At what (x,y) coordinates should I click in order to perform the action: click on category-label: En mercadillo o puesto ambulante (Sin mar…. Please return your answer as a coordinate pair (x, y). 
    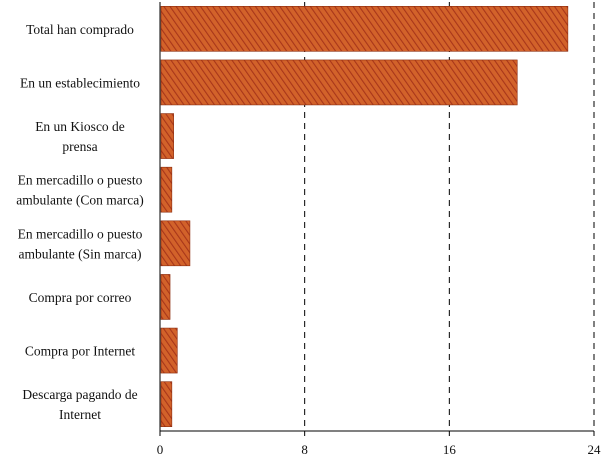
    Looking at the image, I should click on (80, 243).